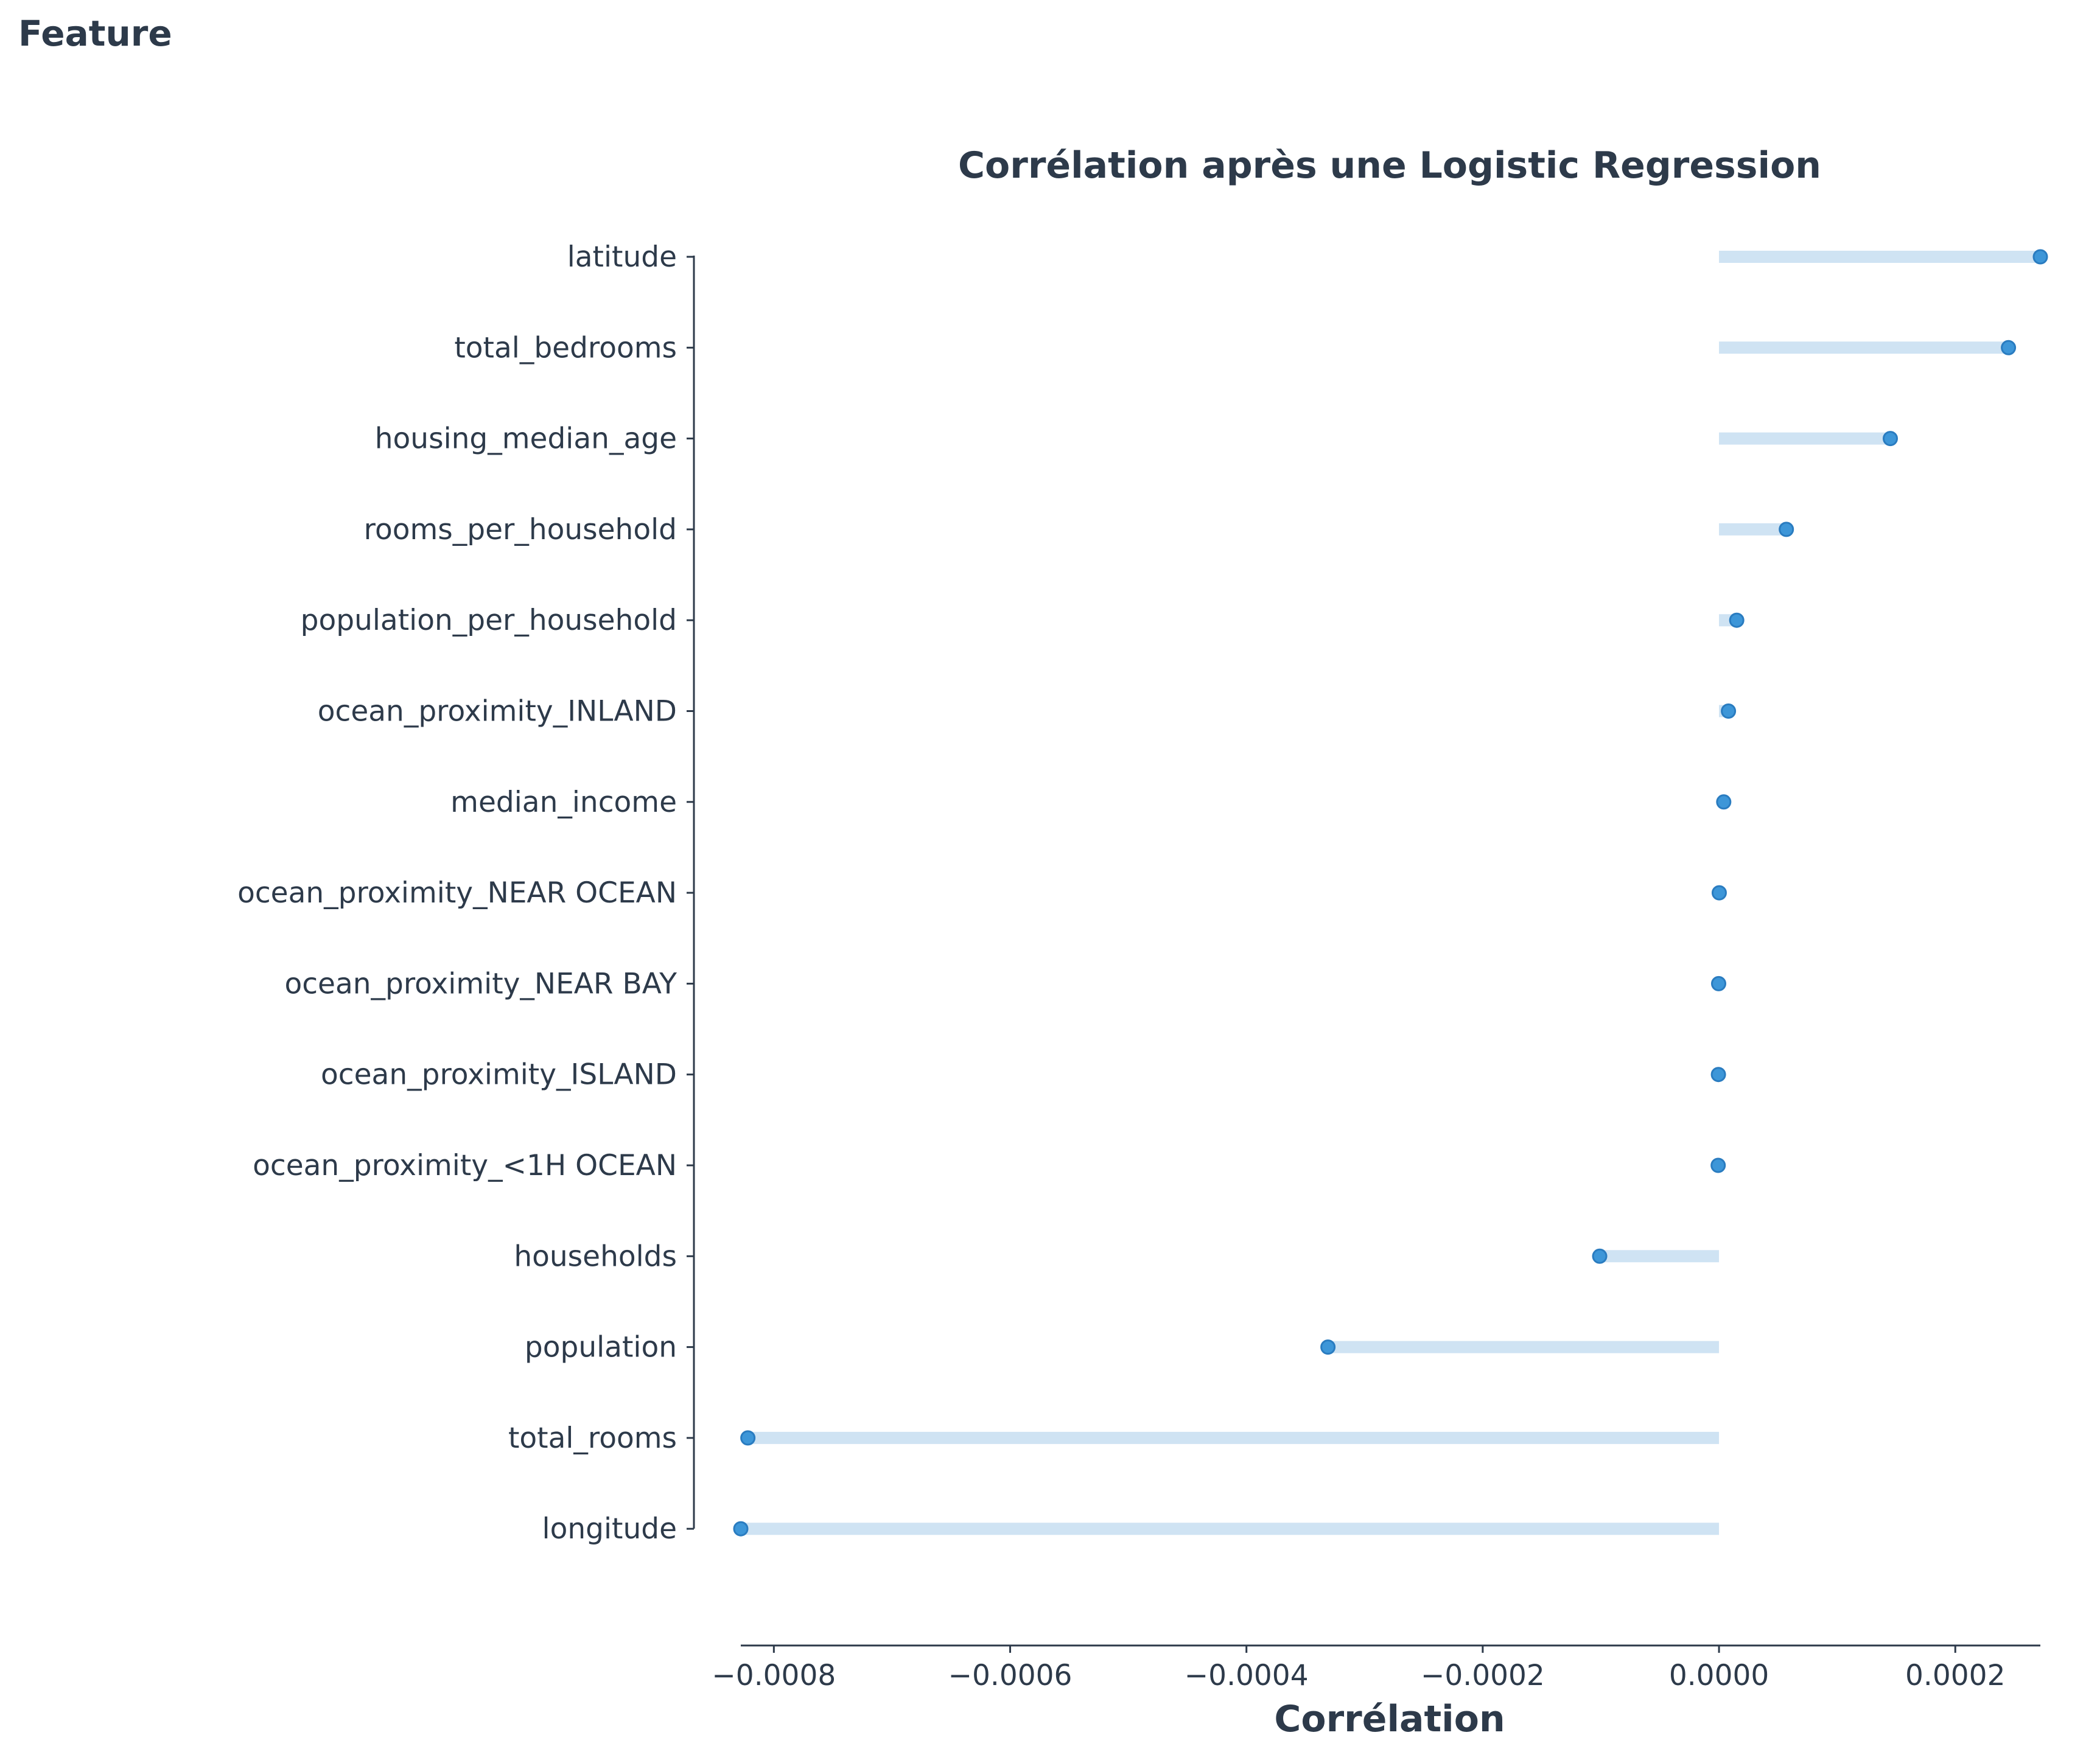 Image resolution: width=2100 pixels, height=1738 pixels. Describe the element at coordinates (489, 620) in the screenshot. I see `y-tick-label-population-per-household: population_per_household` at that location.